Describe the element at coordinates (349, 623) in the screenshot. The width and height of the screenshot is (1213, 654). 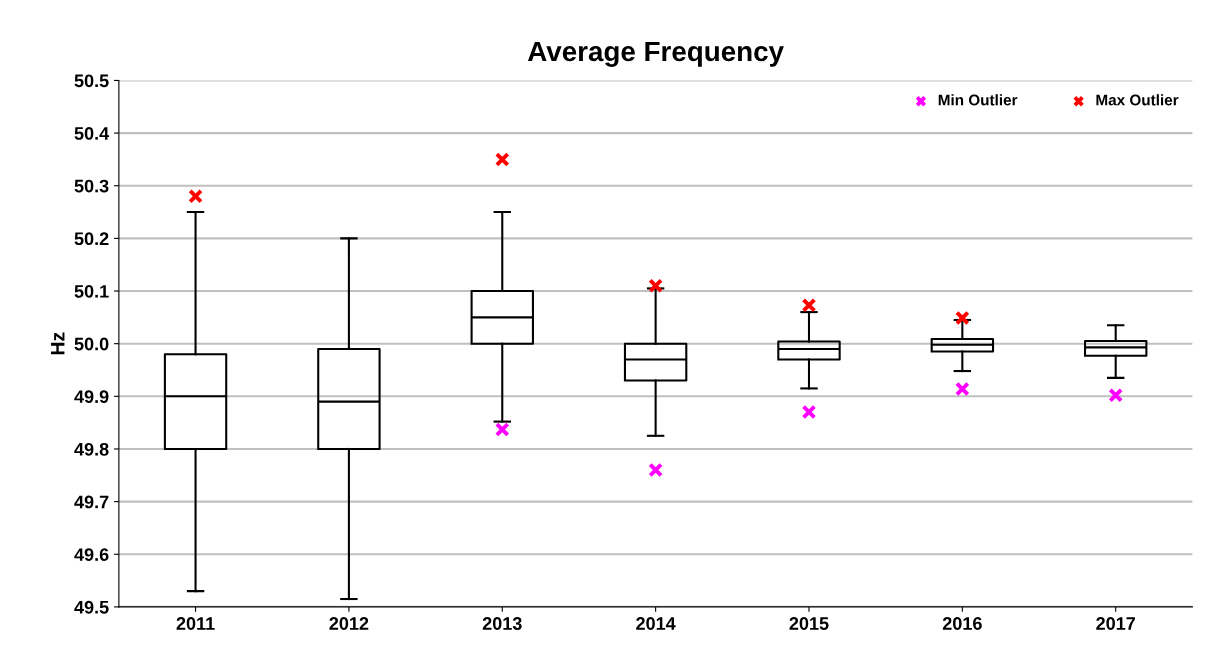
I see `x-tick-label: 2012` at that location.